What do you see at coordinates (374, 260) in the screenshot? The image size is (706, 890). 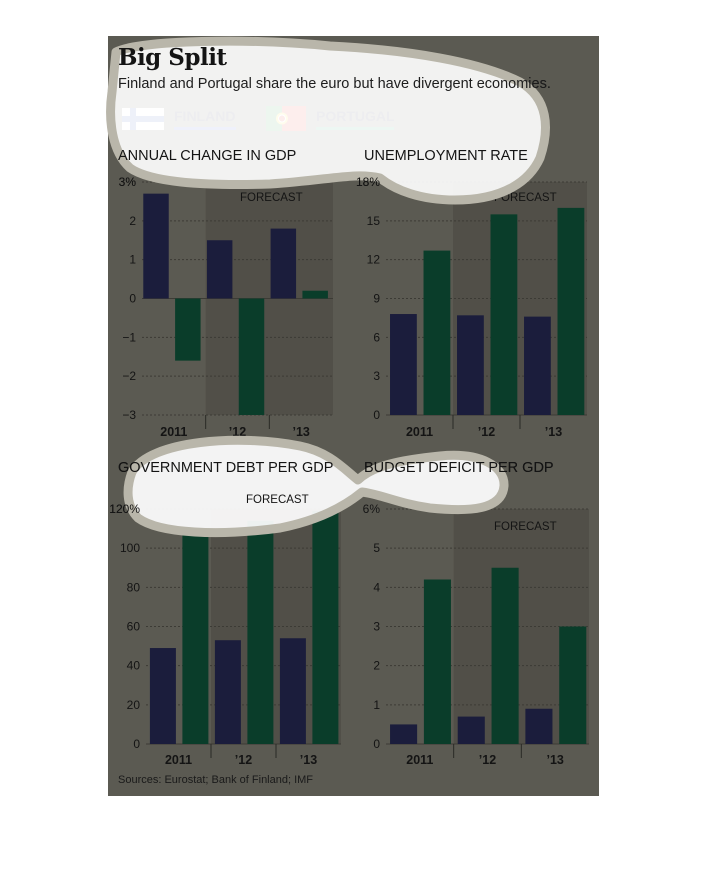 I see `y-tick-label: 12` at bounding box center [374, 260].